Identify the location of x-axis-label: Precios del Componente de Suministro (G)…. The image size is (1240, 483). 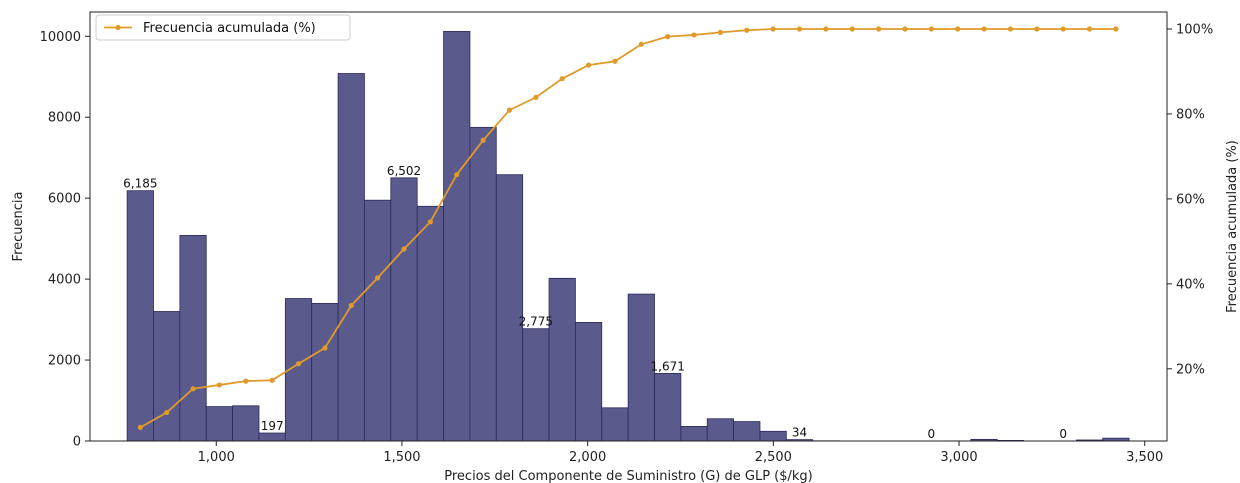
(628, 476).